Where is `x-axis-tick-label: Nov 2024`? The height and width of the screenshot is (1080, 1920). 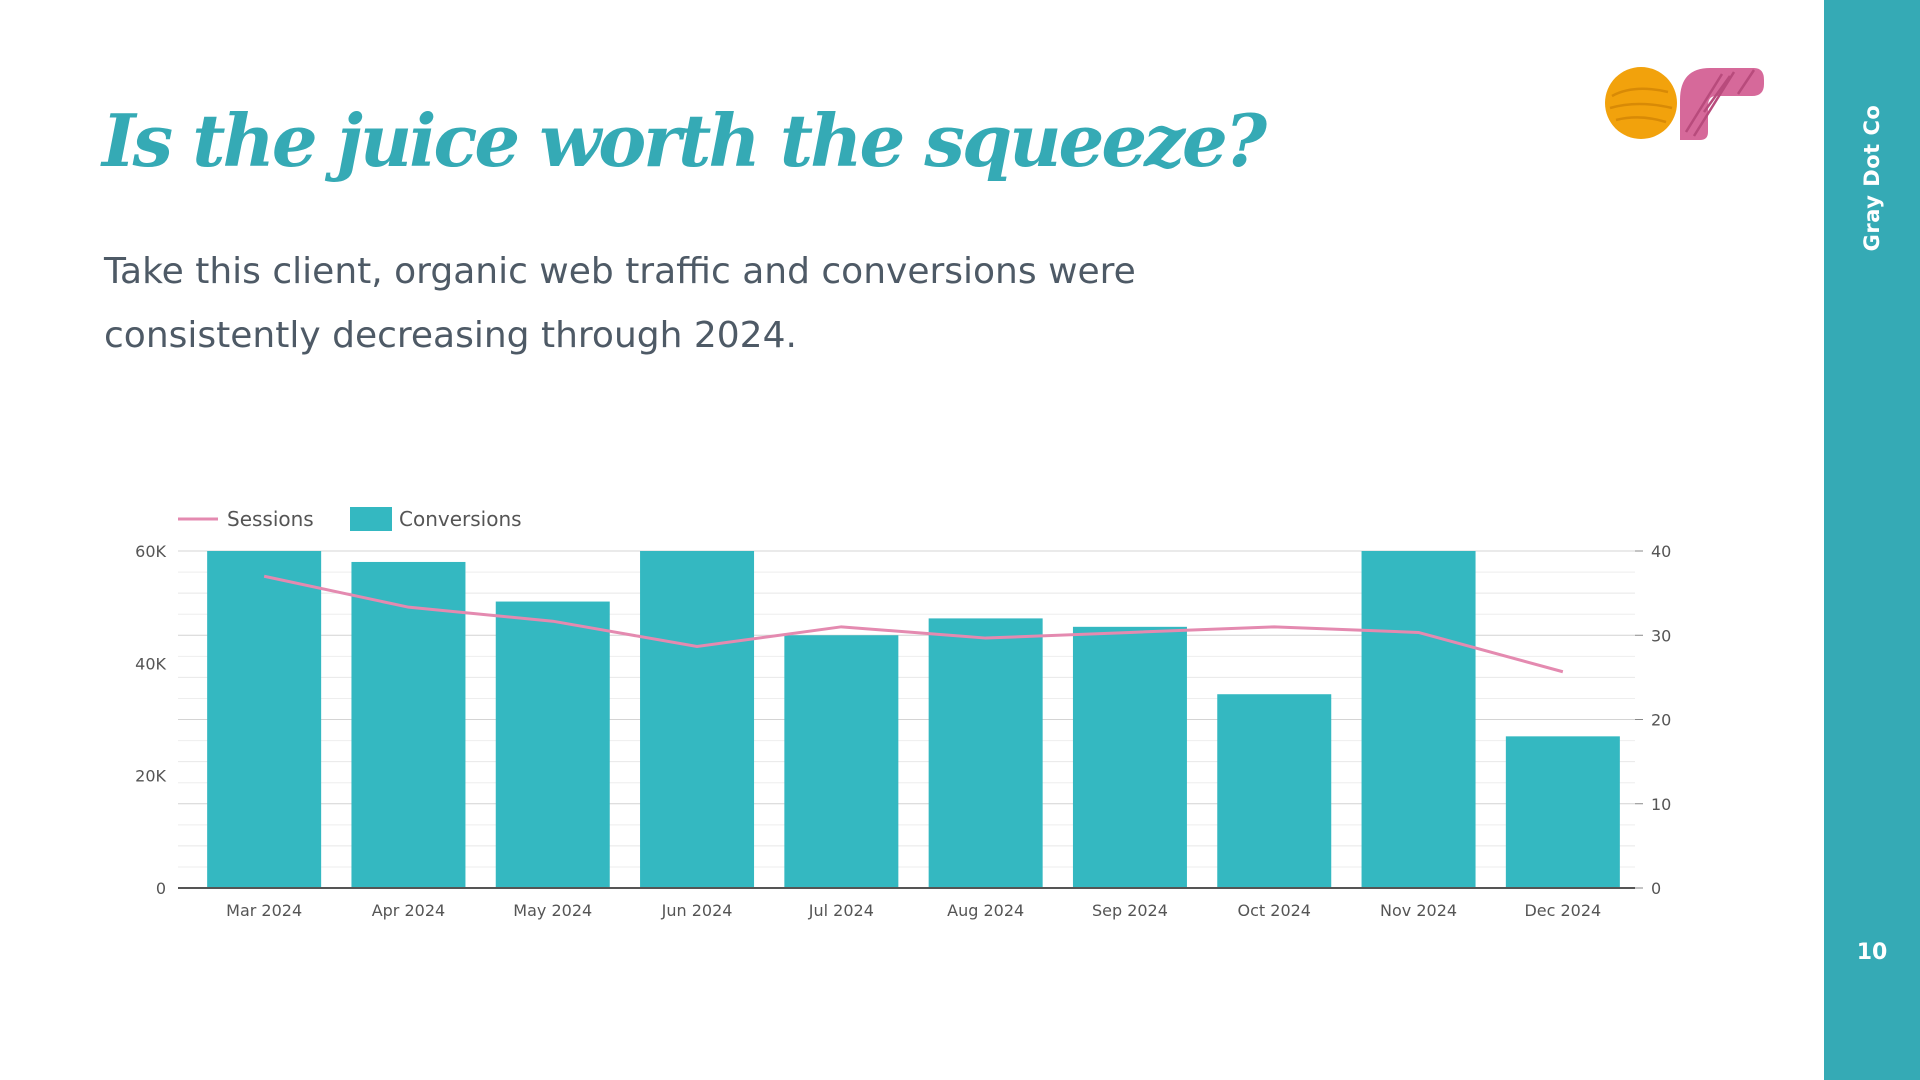 x-axis-tick-label: Nov 2024 is located at coordinates (1418, 910).